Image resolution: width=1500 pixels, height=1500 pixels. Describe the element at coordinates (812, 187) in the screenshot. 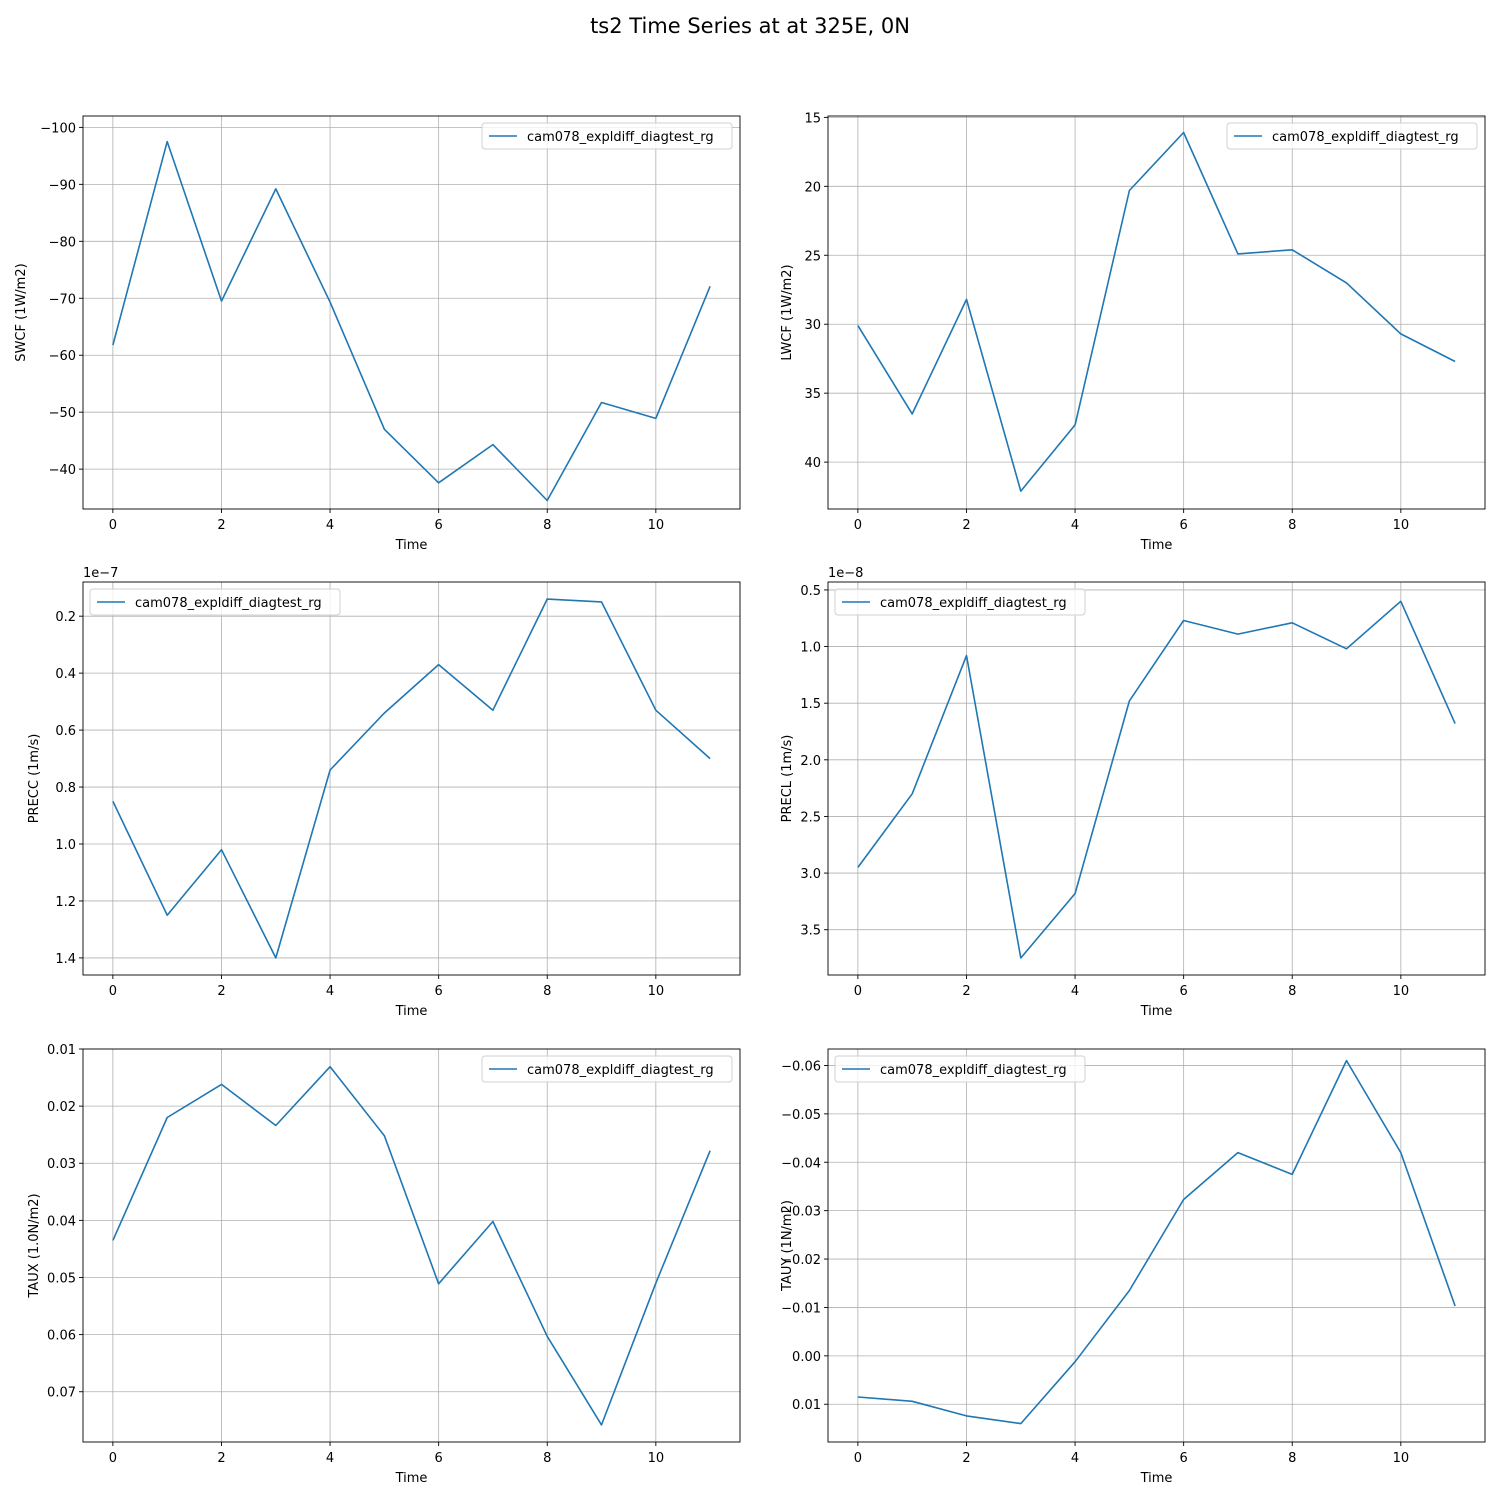

I see `y-tick-label: 20` at that location.